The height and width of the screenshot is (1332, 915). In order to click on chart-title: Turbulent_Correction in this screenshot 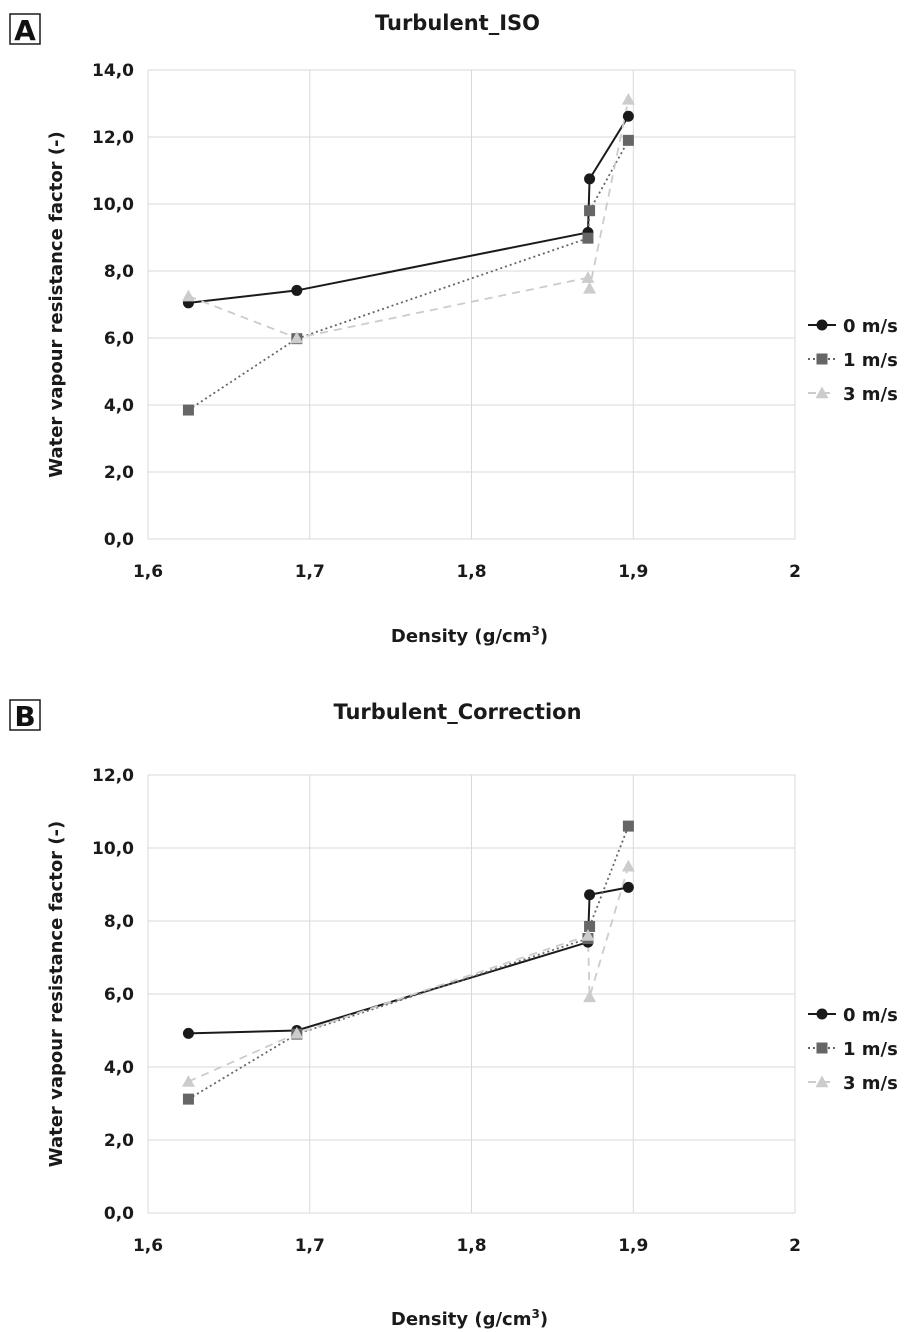, I will do `click(457, 712)`.